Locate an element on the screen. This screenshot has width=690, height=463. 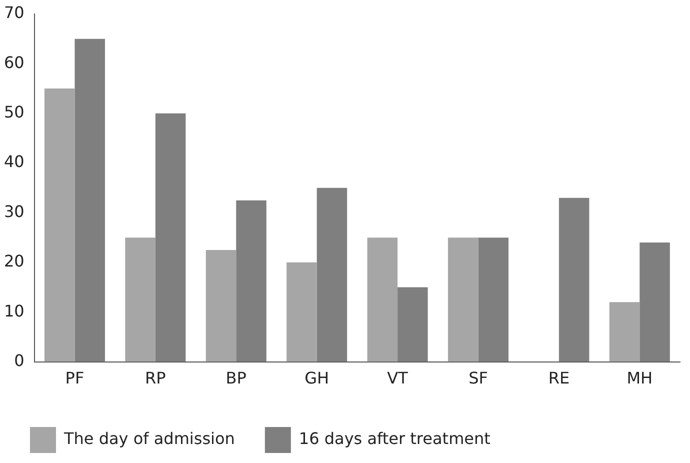
y-tick-label: 20 is located at coordinates (14, 261).